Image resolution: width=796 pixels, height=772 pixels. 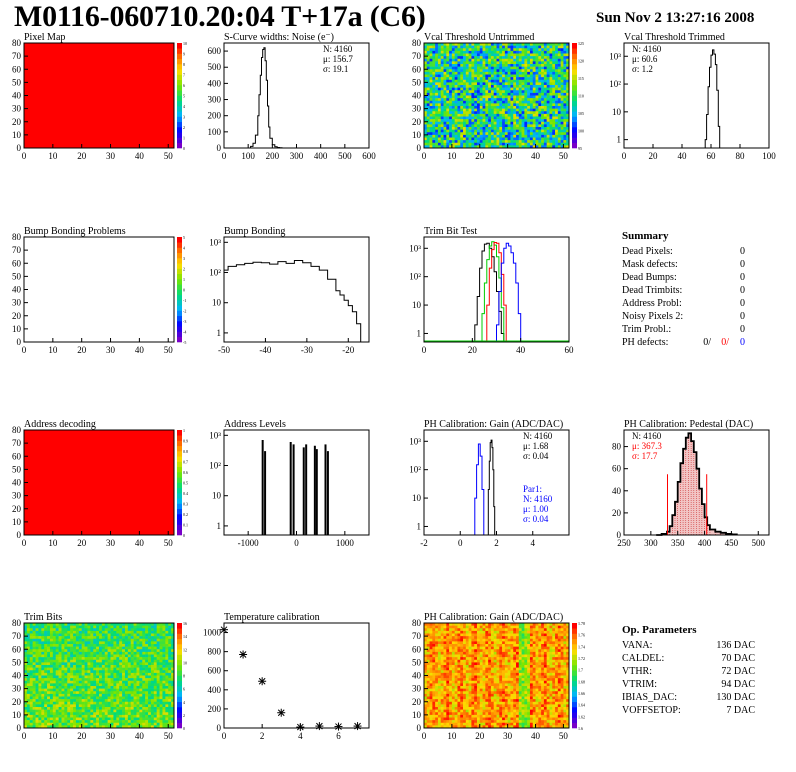 I want to click on y-tick-label: 60, so click(x=417, y=69).